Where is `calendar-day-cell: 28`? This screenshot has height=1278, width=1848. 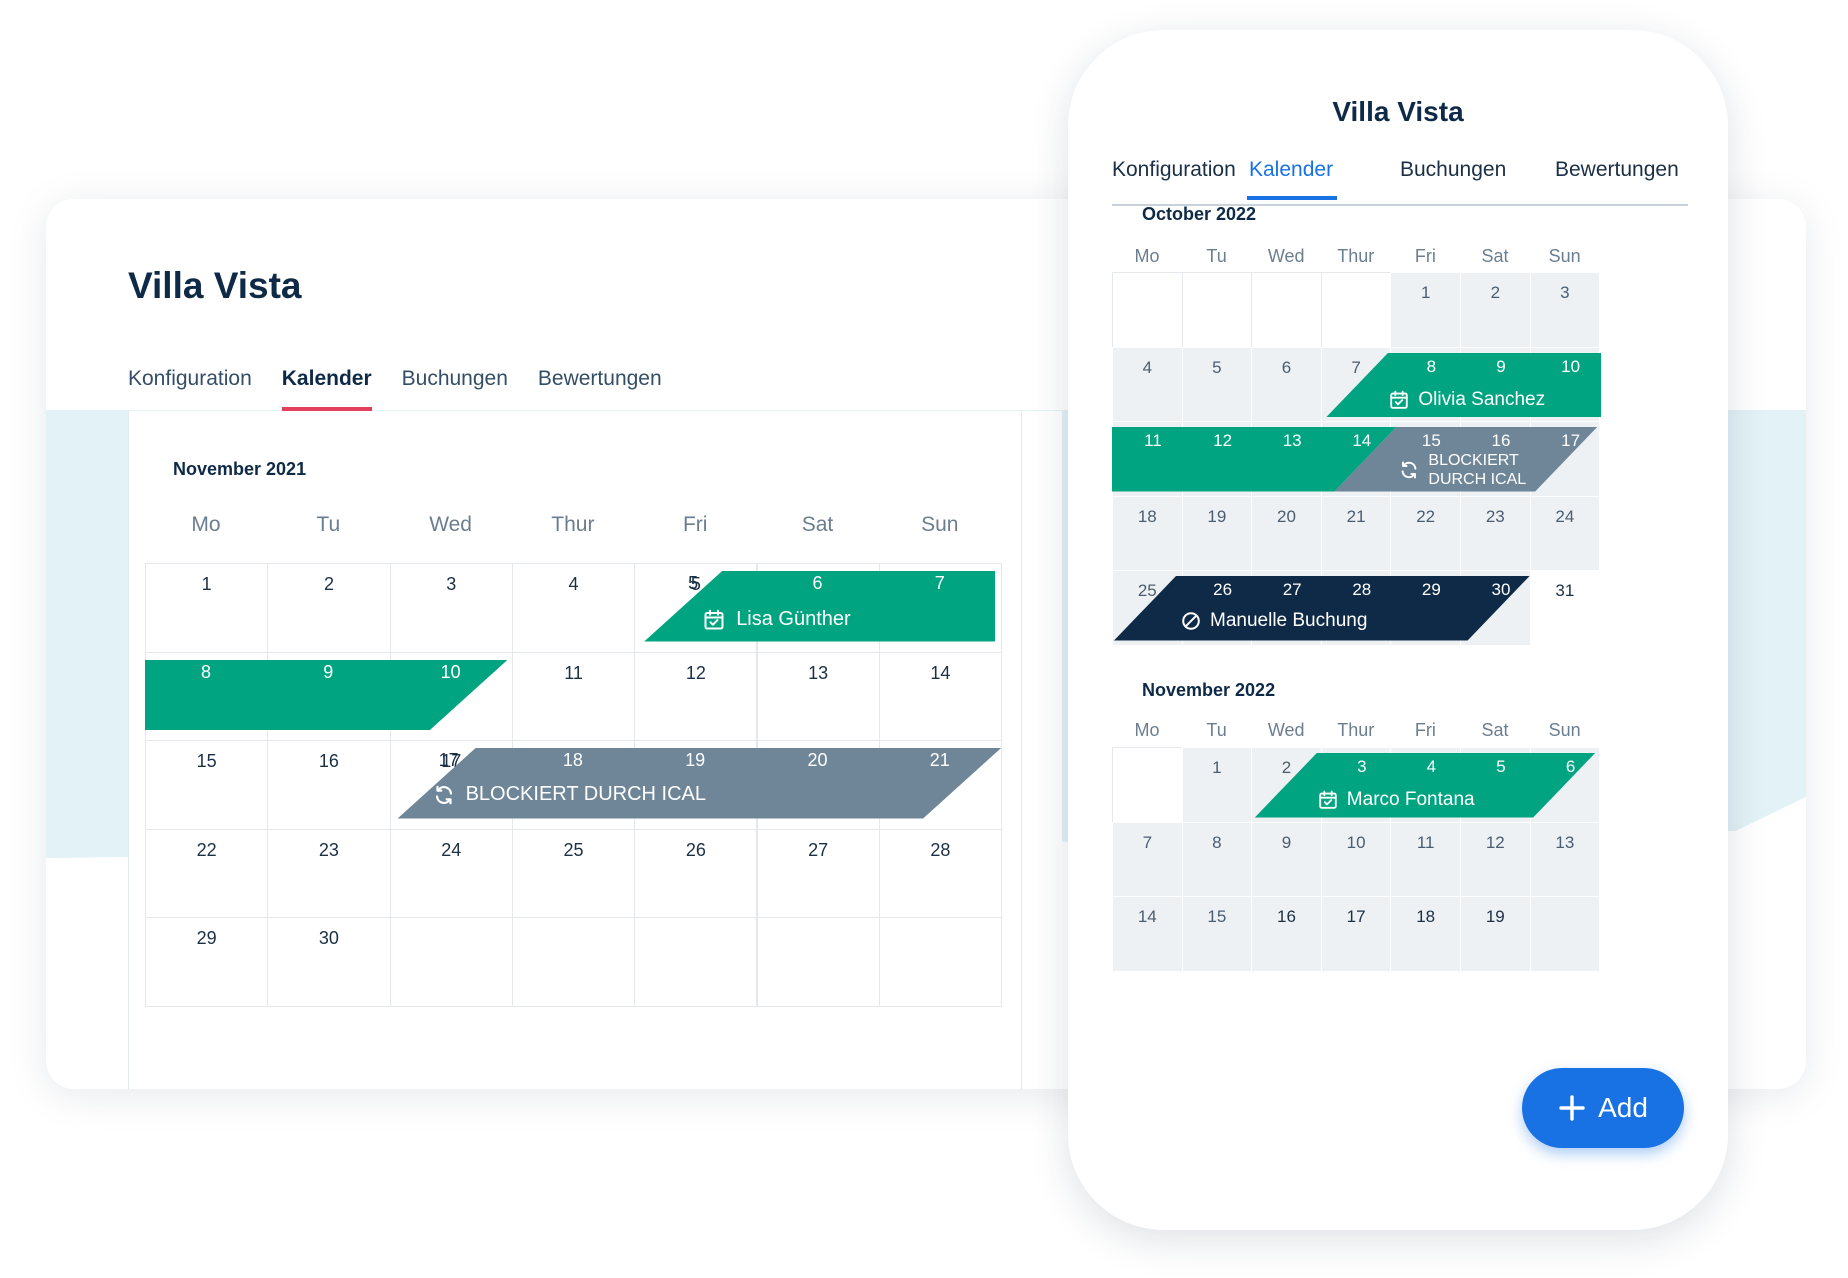
calendar-day-cell: 28 is located at coordinates (940, 873).